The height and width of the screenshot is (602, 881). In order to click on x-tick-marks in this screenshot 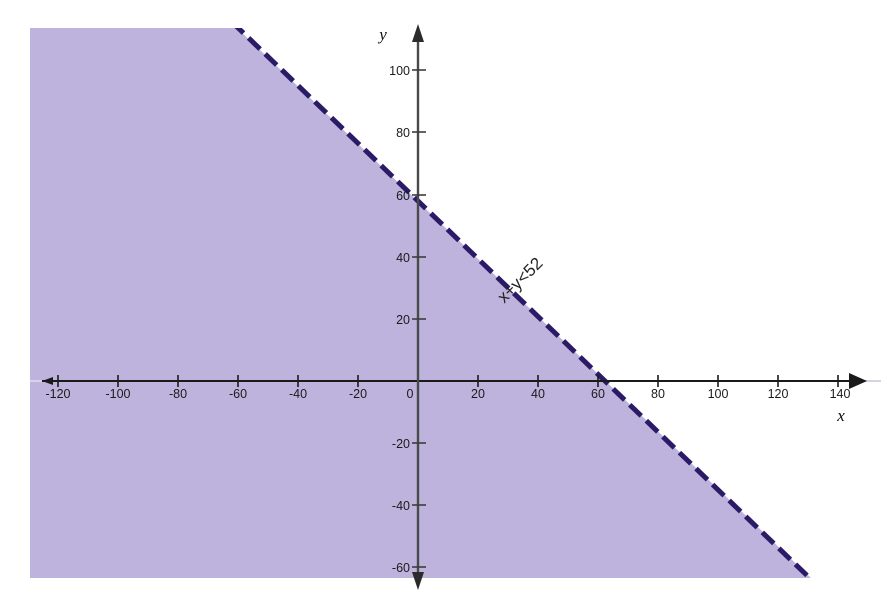, I will do `click(448, 381)`.